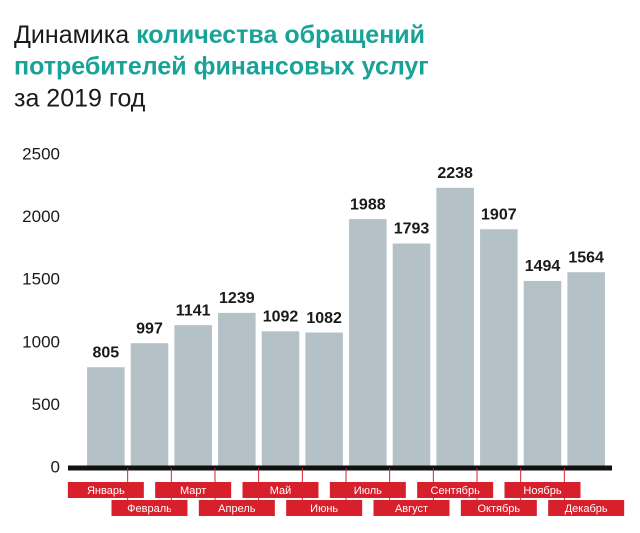  I want to click on x-tick-label: Декабрь, so click(586, 509).